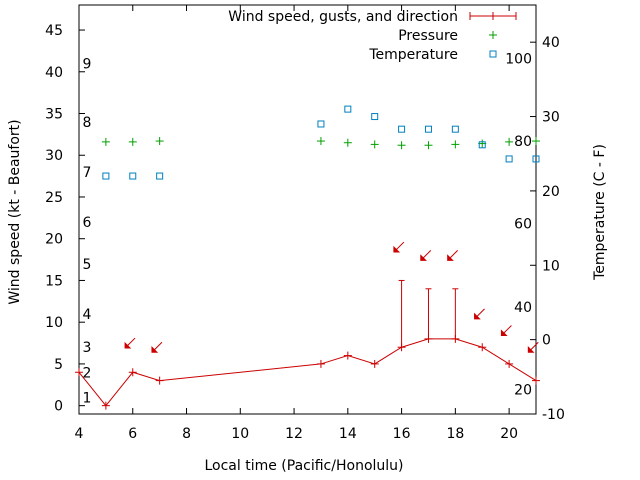 The height and width of the screenshot is (480, 640). What do you see at coordinates (54, 240) in the screenshot?
I see `y-tick-label: 20` at bounding box center [54, 240].